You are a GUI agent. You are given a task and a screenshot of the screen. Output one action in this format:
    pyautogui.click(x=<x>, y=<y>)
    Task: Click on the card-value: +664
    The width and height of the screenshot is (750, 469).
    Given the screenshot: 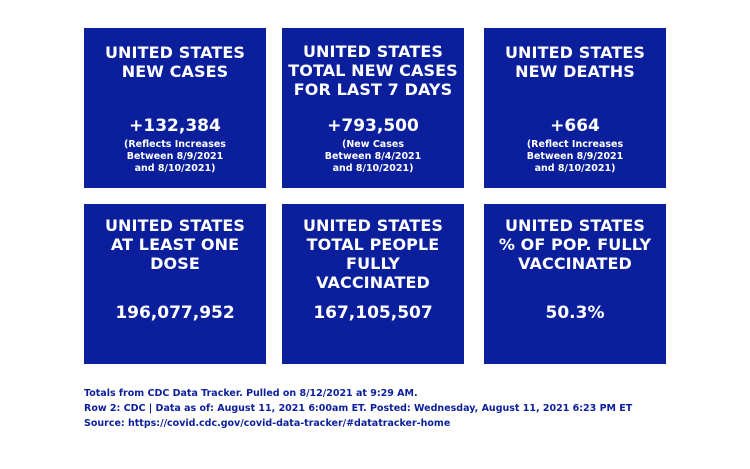 What is the action you would take?
    pyautogui.click(x=575, y=126)
    